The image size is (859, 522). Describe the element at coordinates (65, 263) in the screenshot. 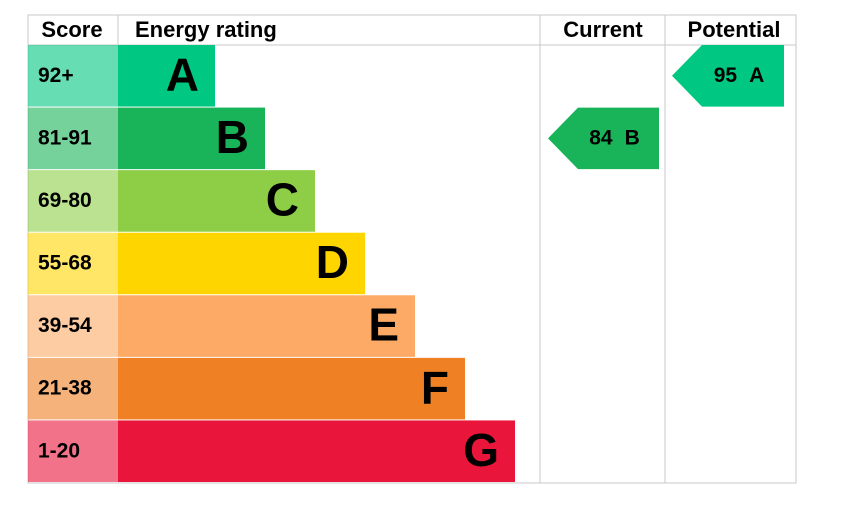

I see `score-label: 55-68` at that location.